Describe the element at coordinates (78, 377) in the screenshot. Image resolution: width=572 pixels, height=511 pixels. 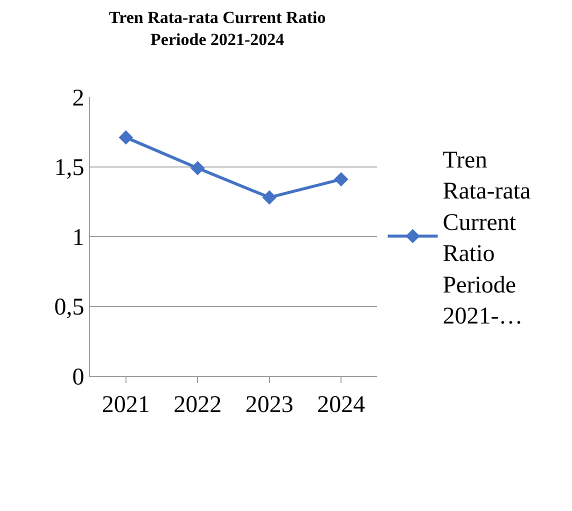
I see `y-tick-label: 0` at that location.